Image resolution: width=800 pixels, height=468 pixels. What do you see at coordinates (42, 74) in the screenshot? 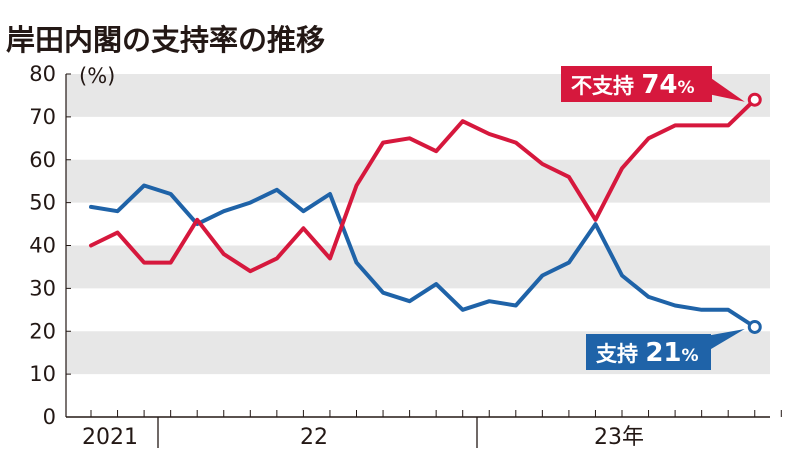
I see `y-tick-label: 80` at bounding box center [42, 74].